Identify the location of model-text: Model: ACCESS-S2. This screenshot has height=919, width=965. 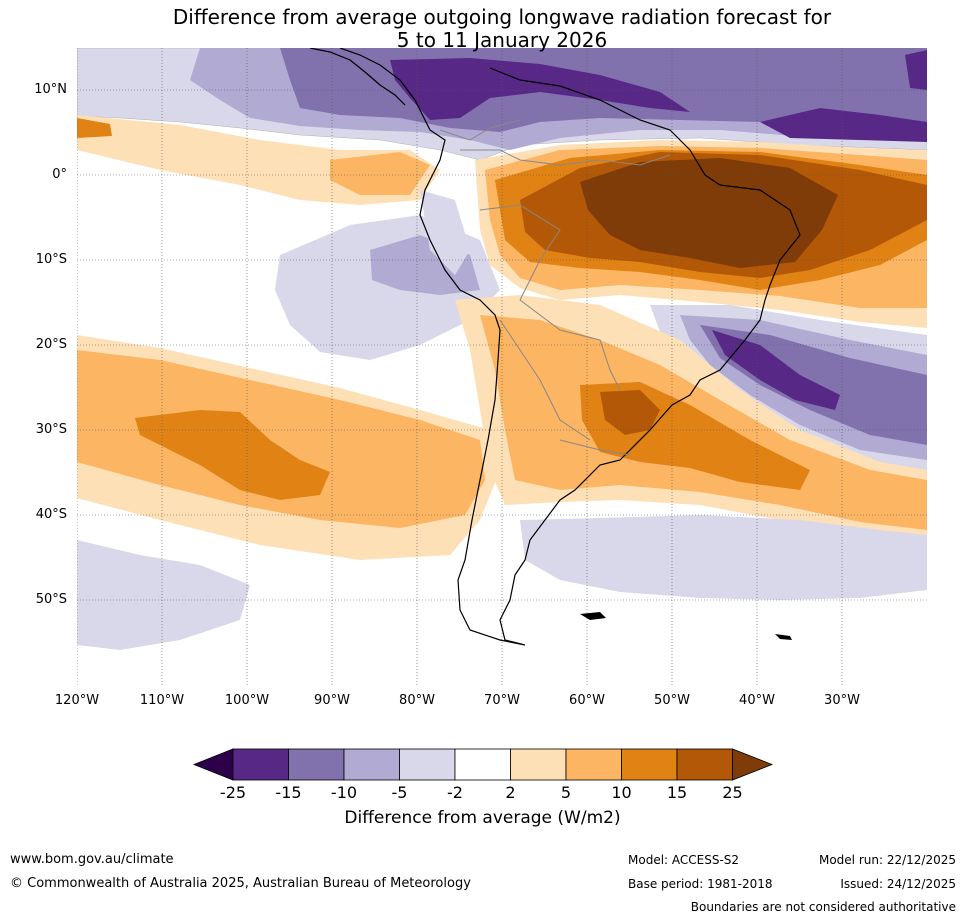
(684, 860).